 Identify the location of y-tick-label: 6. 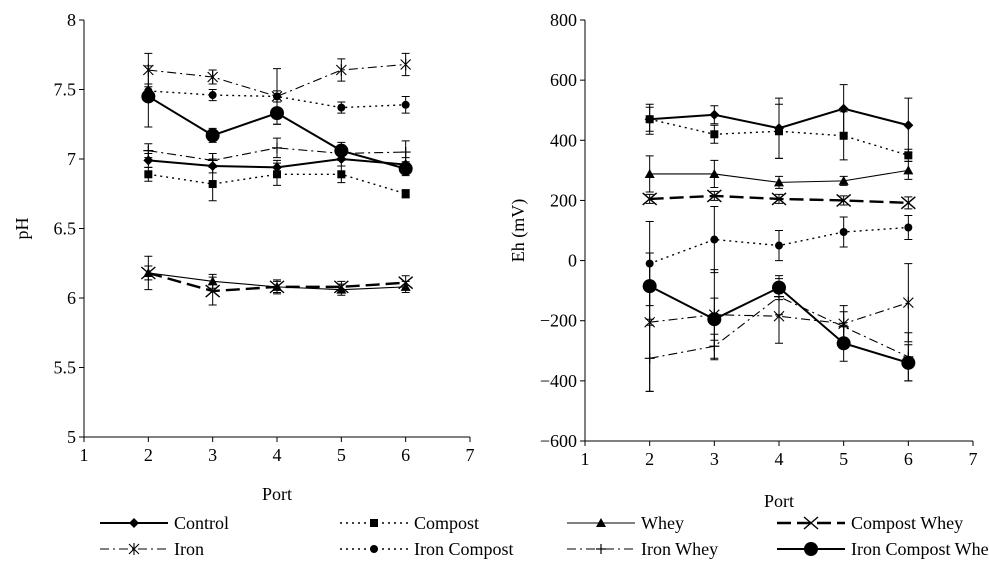
(71, 298).